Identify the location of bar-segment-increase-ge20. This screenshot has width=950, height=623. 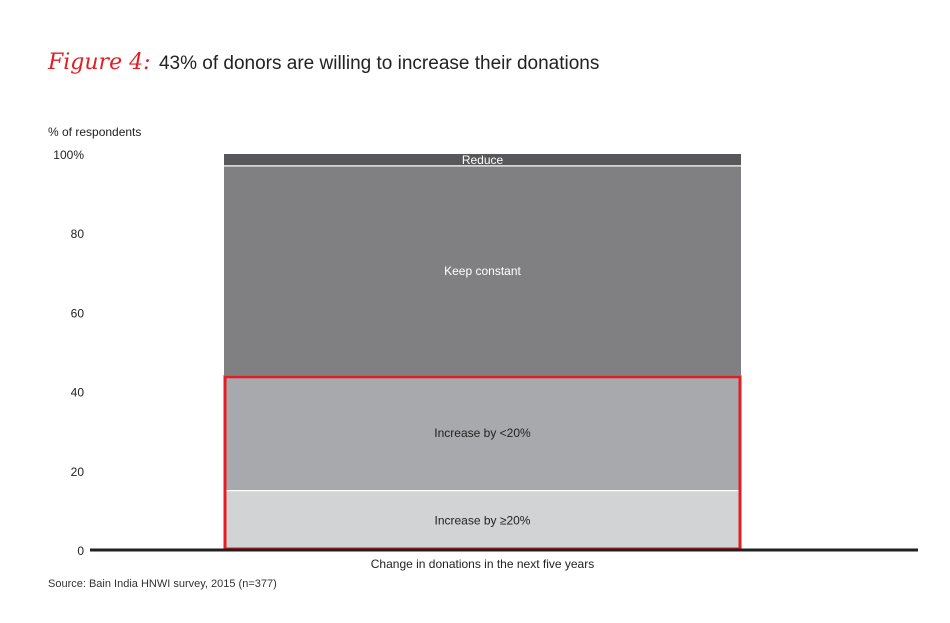
(482, 520).